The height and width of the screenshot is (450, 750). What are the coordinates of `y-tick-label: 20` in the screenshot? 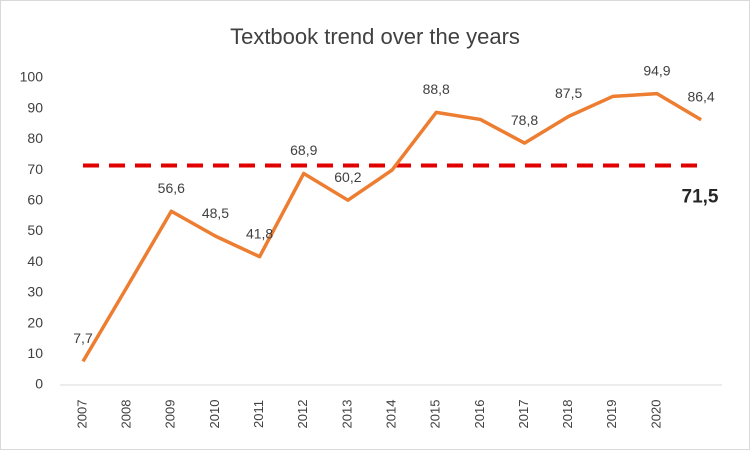 It's located at (35, 322).